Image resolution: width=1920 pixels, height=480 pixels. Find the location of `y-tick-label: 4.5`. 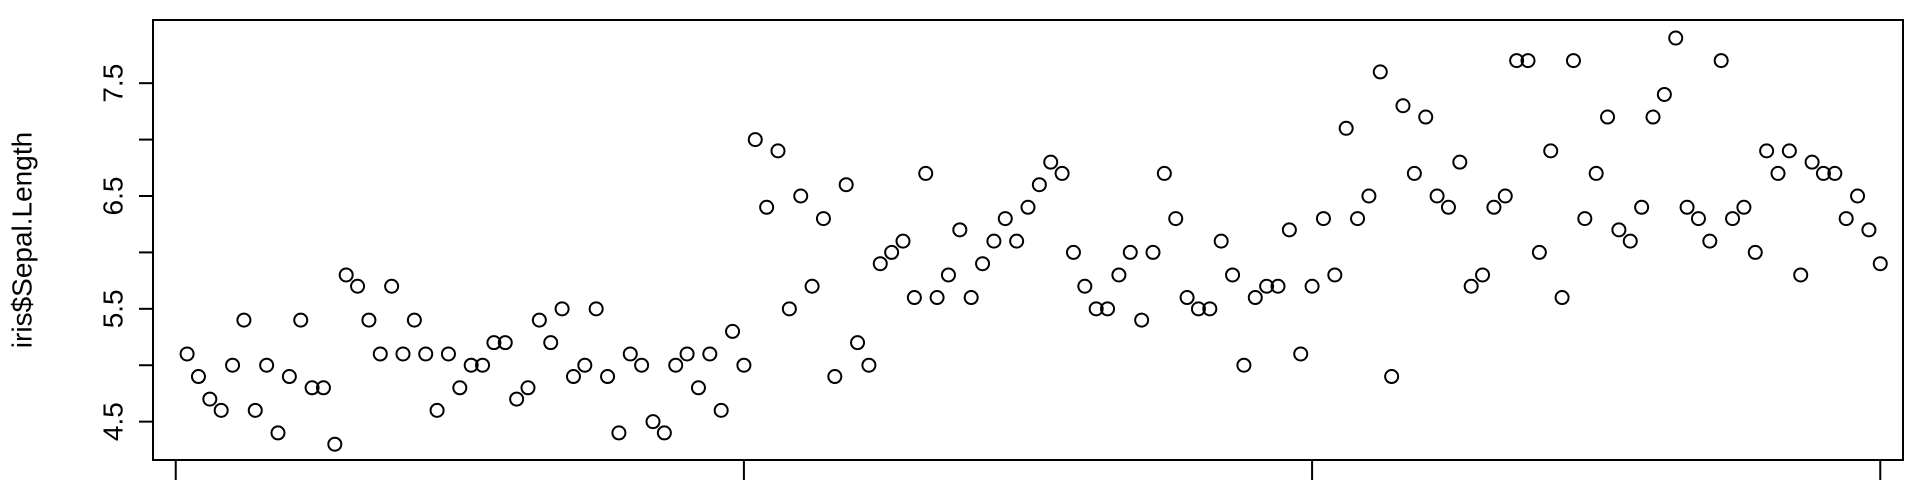

y-tick-label: 4.5 is located at coordinates (113, 421).